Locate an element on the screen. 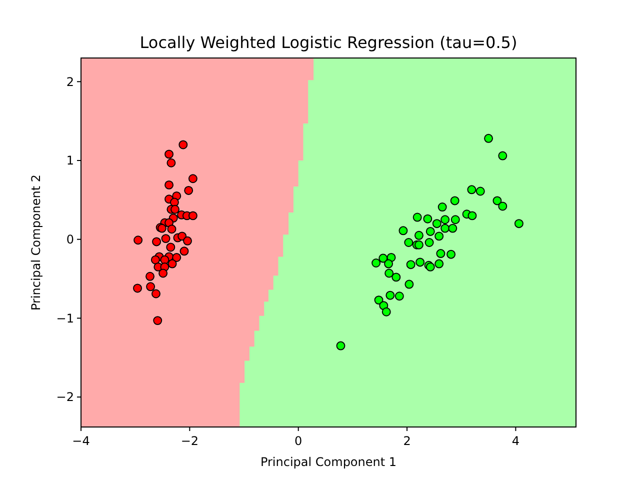  x-tick-label: −2 is located at coordinates (189, 441).